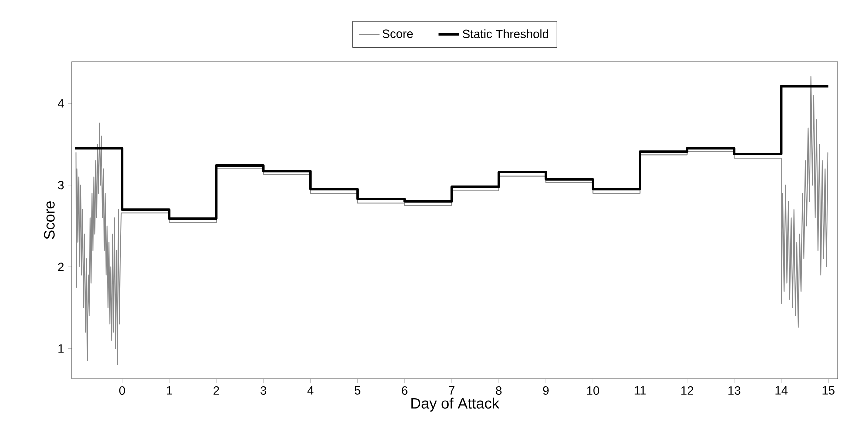 The image size is (848, 423). I want to click on x-tick-label: 13, so click(734, 391).